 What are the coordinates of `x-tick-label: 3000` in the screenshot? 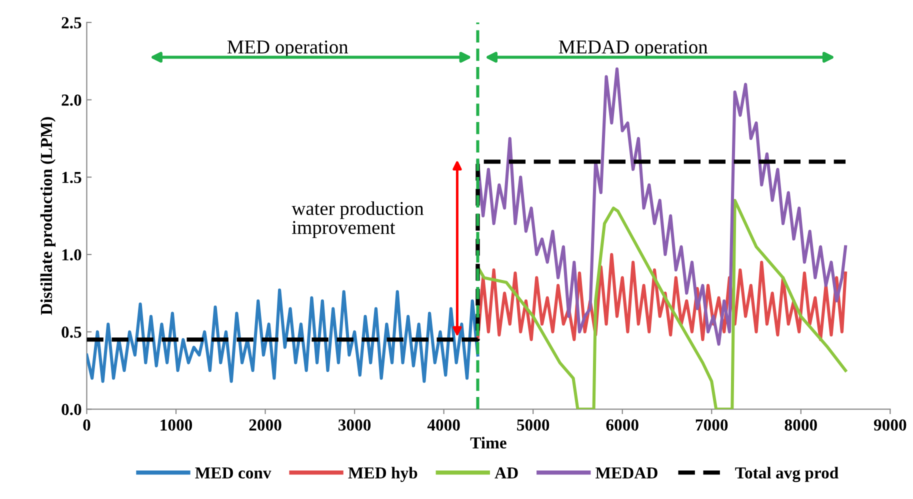 It's located at (354, 425).